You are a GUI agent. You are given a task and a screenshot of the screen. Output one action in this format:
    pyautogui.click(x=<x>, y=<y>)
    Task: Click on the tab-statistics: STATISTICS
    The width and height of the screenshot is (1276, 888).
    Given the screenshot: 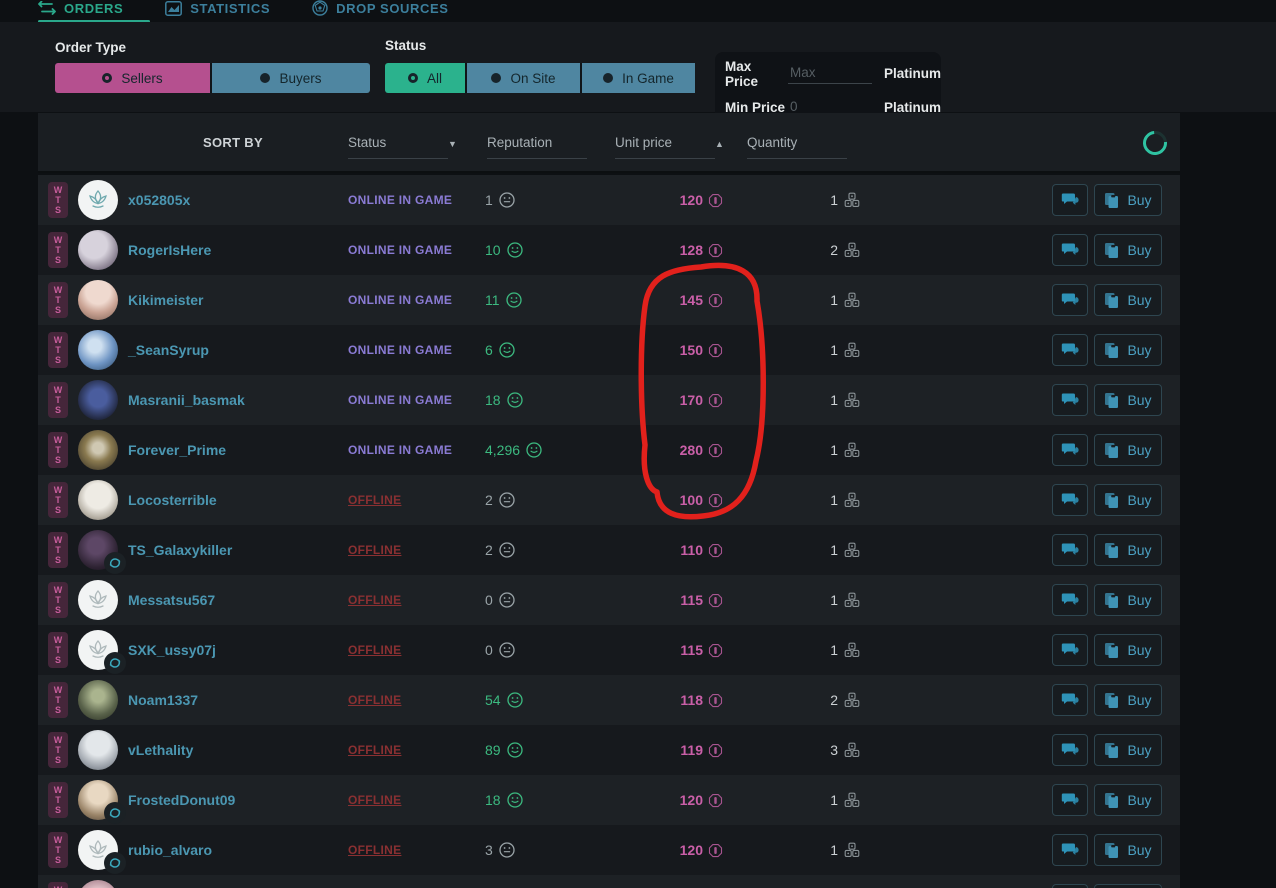 What is the action you would take?
    pyautogui.click(x=217, y=8)
    